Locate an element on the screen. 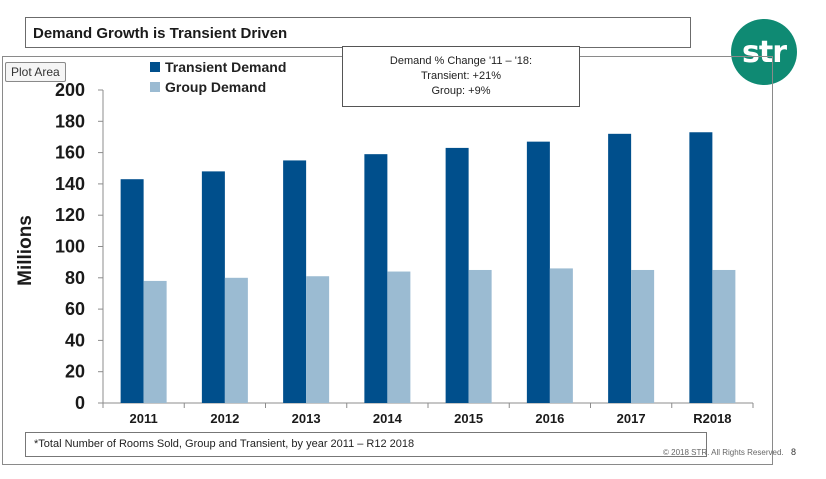 This screenshot has width=826, height=479. bar-group-2014 is located at coordinates (399, 337).